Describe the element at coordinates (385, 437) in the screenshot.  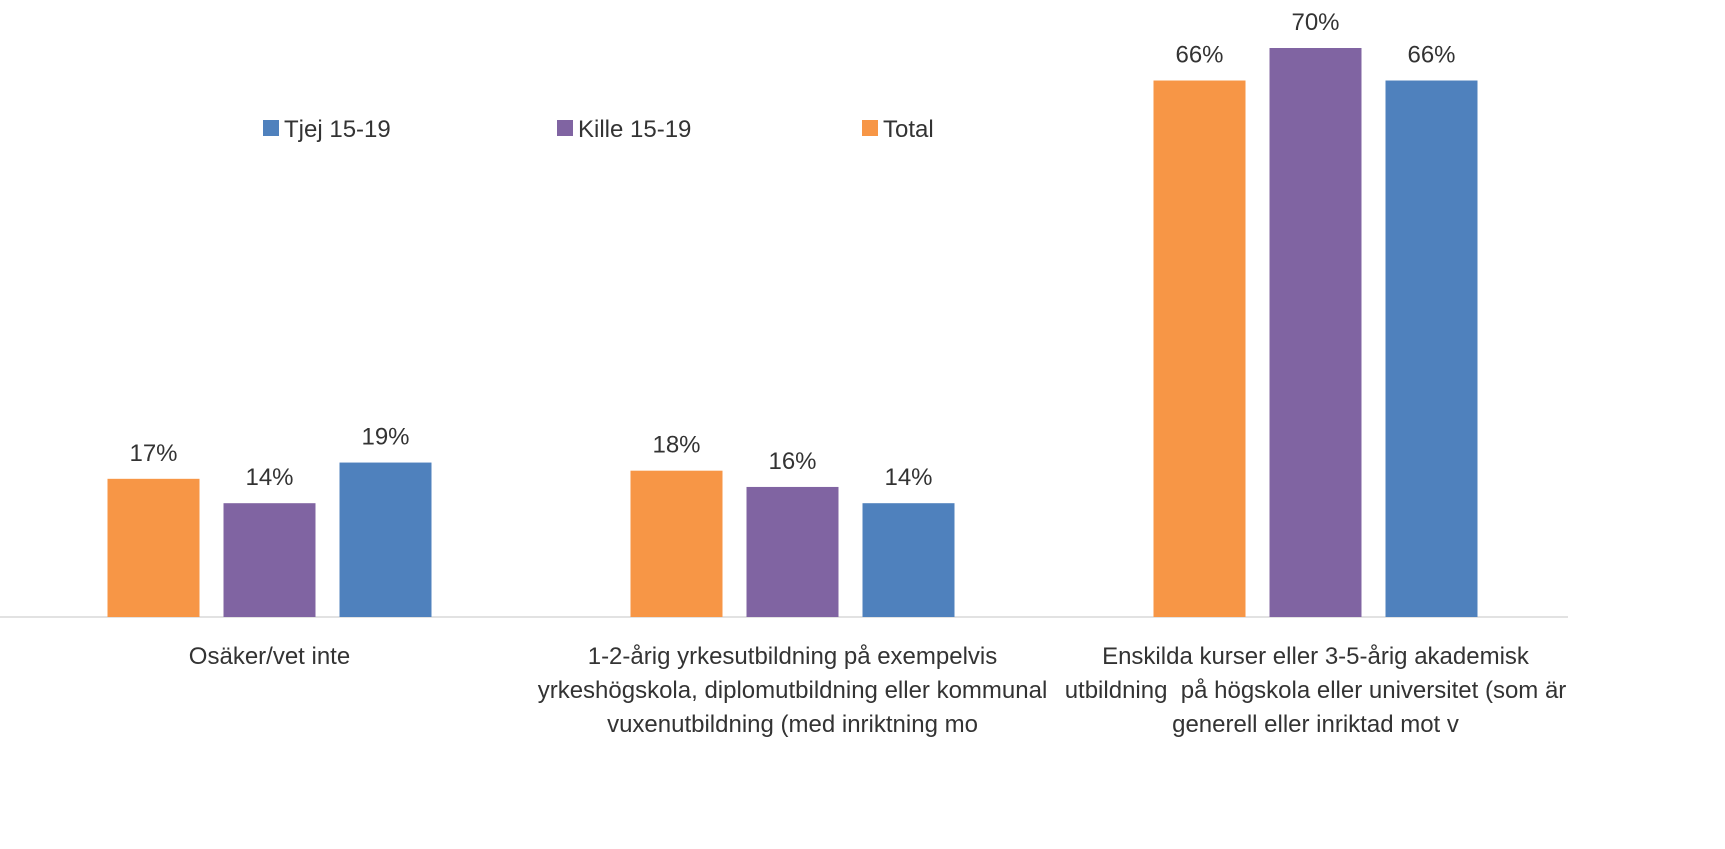
I see `data-label: 19%` at that location.